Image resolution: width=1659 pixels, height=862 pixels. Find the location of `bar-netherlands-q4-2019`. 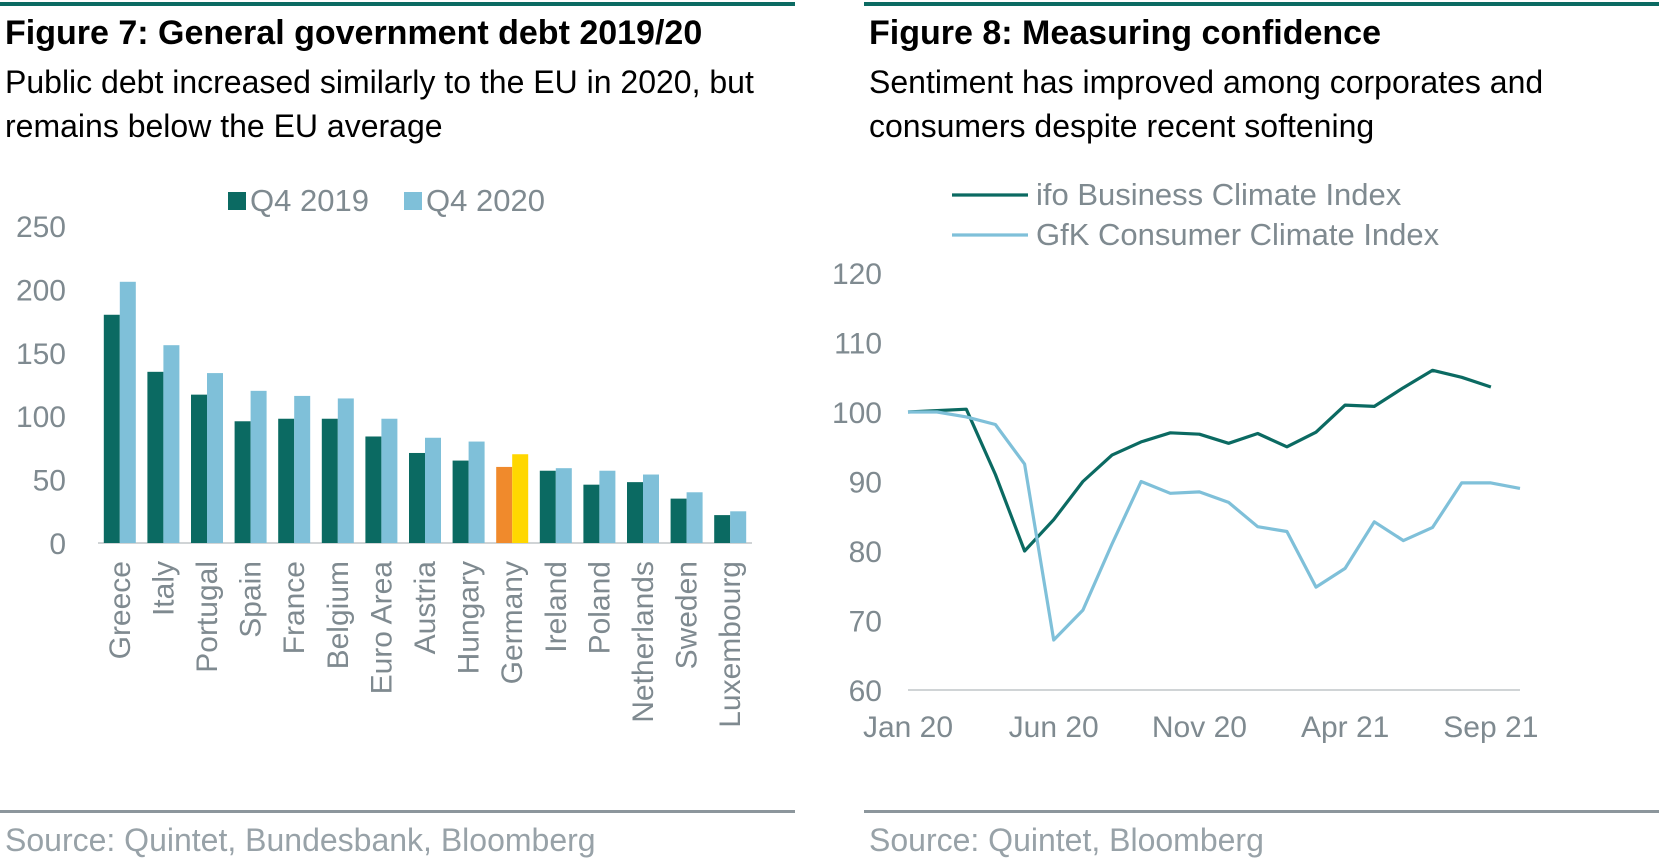

bar-netherlands-q4-2019 is located at coordinates (635, 512).